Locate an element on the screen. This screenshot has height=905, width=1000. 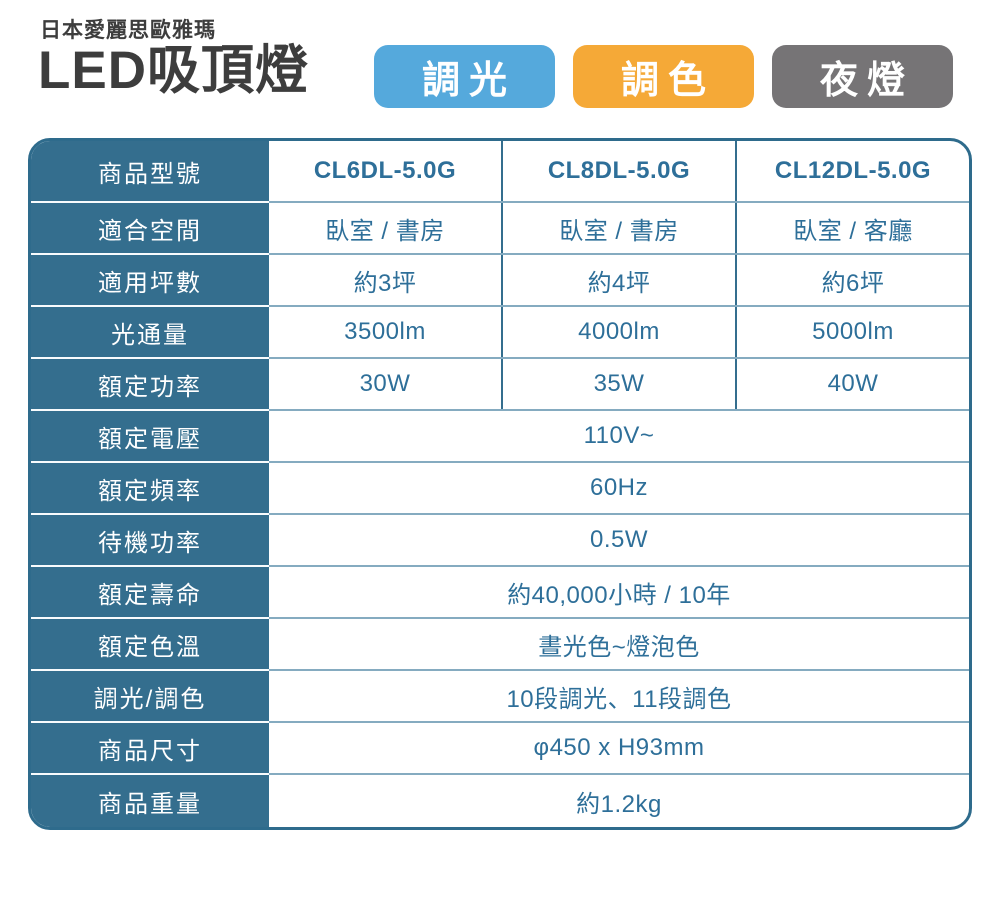
spec-value: 40W is located at coordinates (852, 384).